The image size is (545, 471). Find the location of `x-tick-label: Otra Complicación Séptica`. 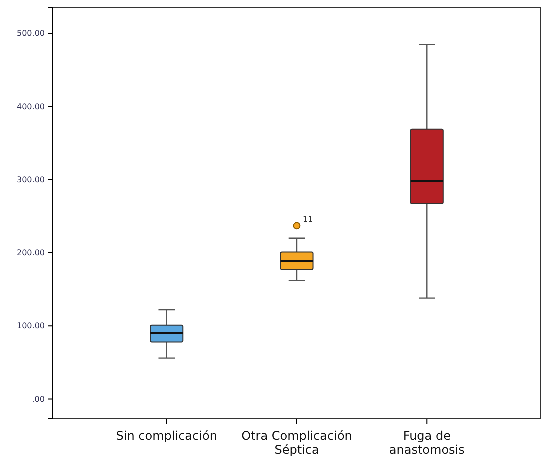

x-tick-label: Otra Complicación Séptica is located at coordinates (297, 443).